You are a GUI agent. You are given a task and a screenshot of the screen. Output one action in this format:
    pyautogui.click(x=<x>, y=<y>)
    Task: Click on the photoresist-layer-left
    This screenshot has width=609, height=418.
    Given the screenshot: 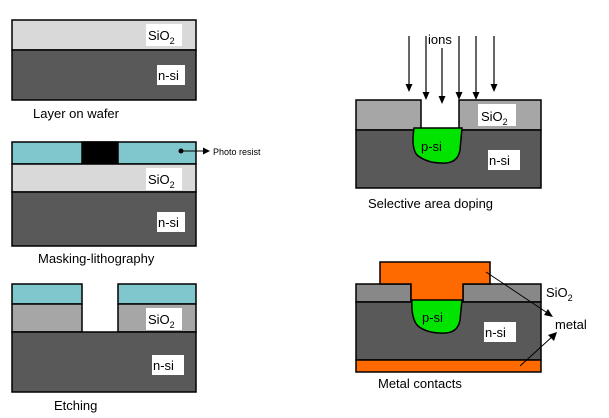 What is the action you would take?
    pyautogui.click(x=47, y=294)
    